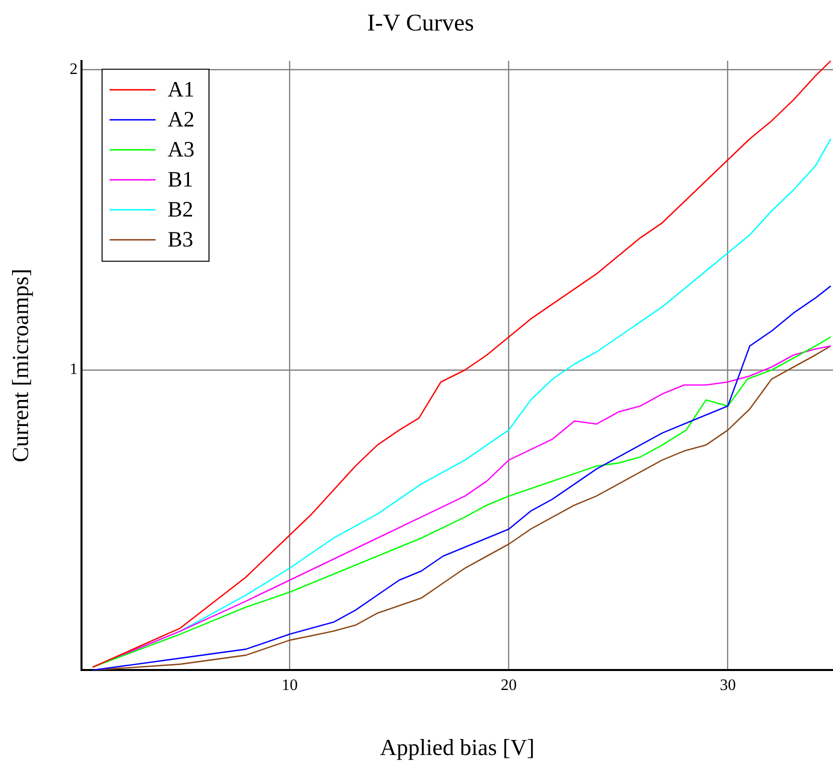 The height and width of the screenshot is (769, 833). I want to click on legend-label: B2, so click(181, 209).